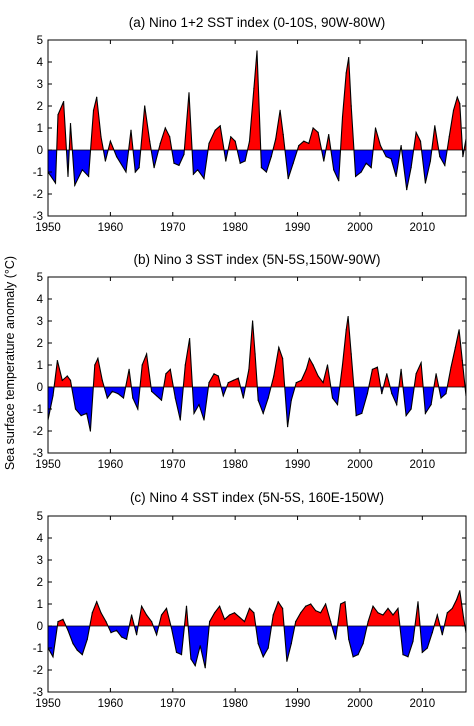  I want to click on x-tick-label: 2010, so click(423, 228).